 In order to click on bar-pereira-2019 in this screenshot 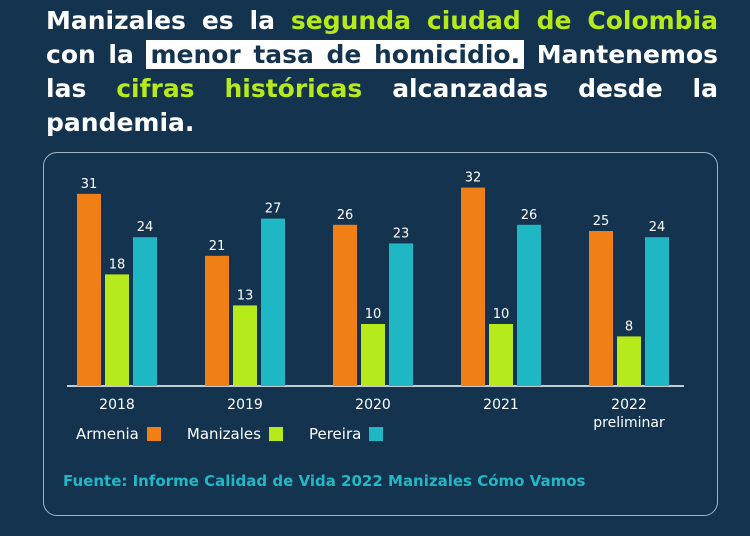, I will do `click(273, 302)`.